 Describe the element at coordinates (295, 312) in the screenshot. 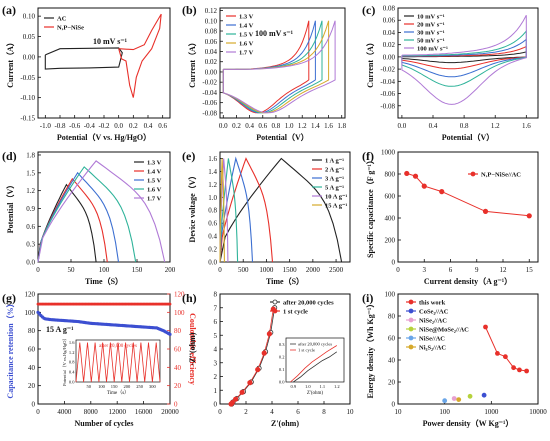

I see `legend-label: 1 st cycle` at that location.